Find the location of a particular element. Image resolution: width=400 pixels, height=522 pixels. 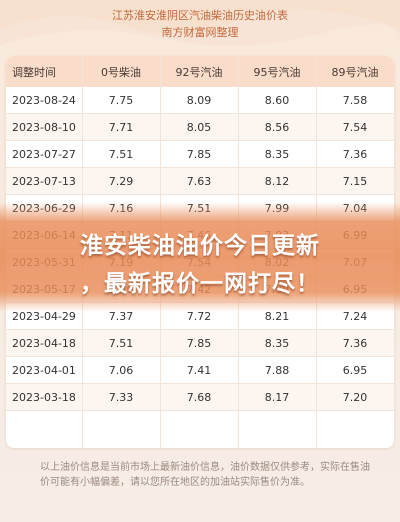

gasoline-95-cell: 7.88 is located at coordinates (277, 370).